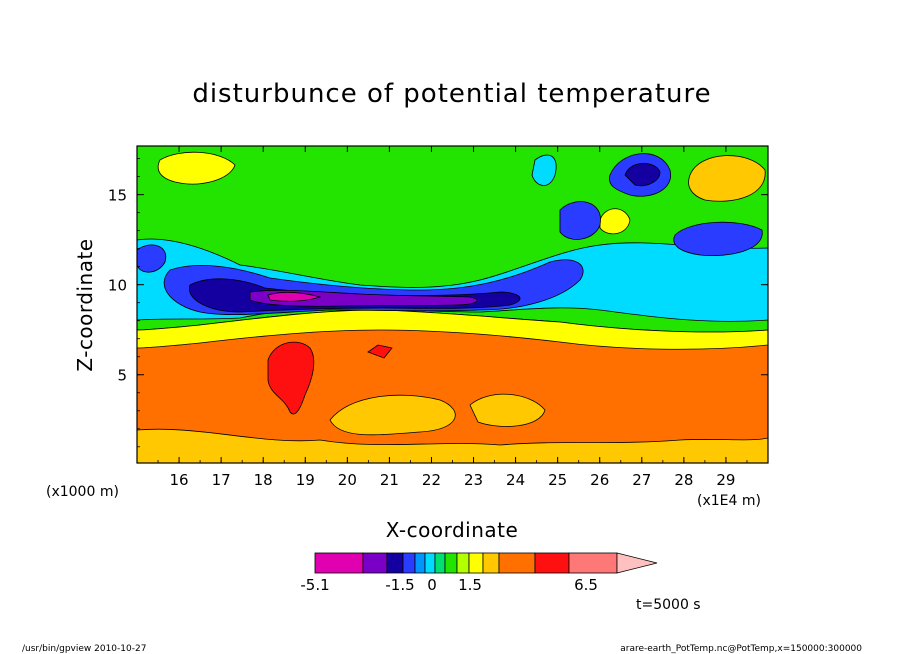 Image resolution: width=904 pixels, height=654 pixels. What do you see at coordinates (473, 480) in the screenshot?
I see `x-tick-label: 23` at bounding box center [473, 480].